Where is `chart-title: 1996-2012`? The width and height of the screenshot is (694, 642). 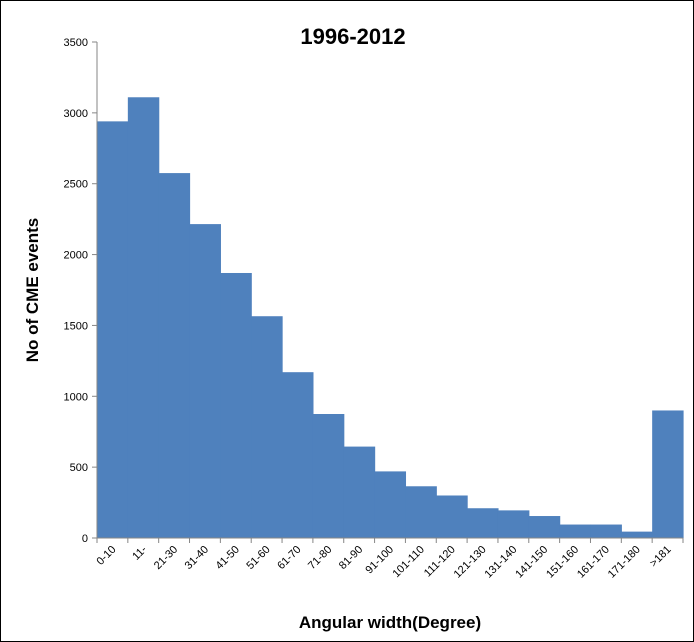
chart-title: 1996-2012 is located at coordinates (352, 36).